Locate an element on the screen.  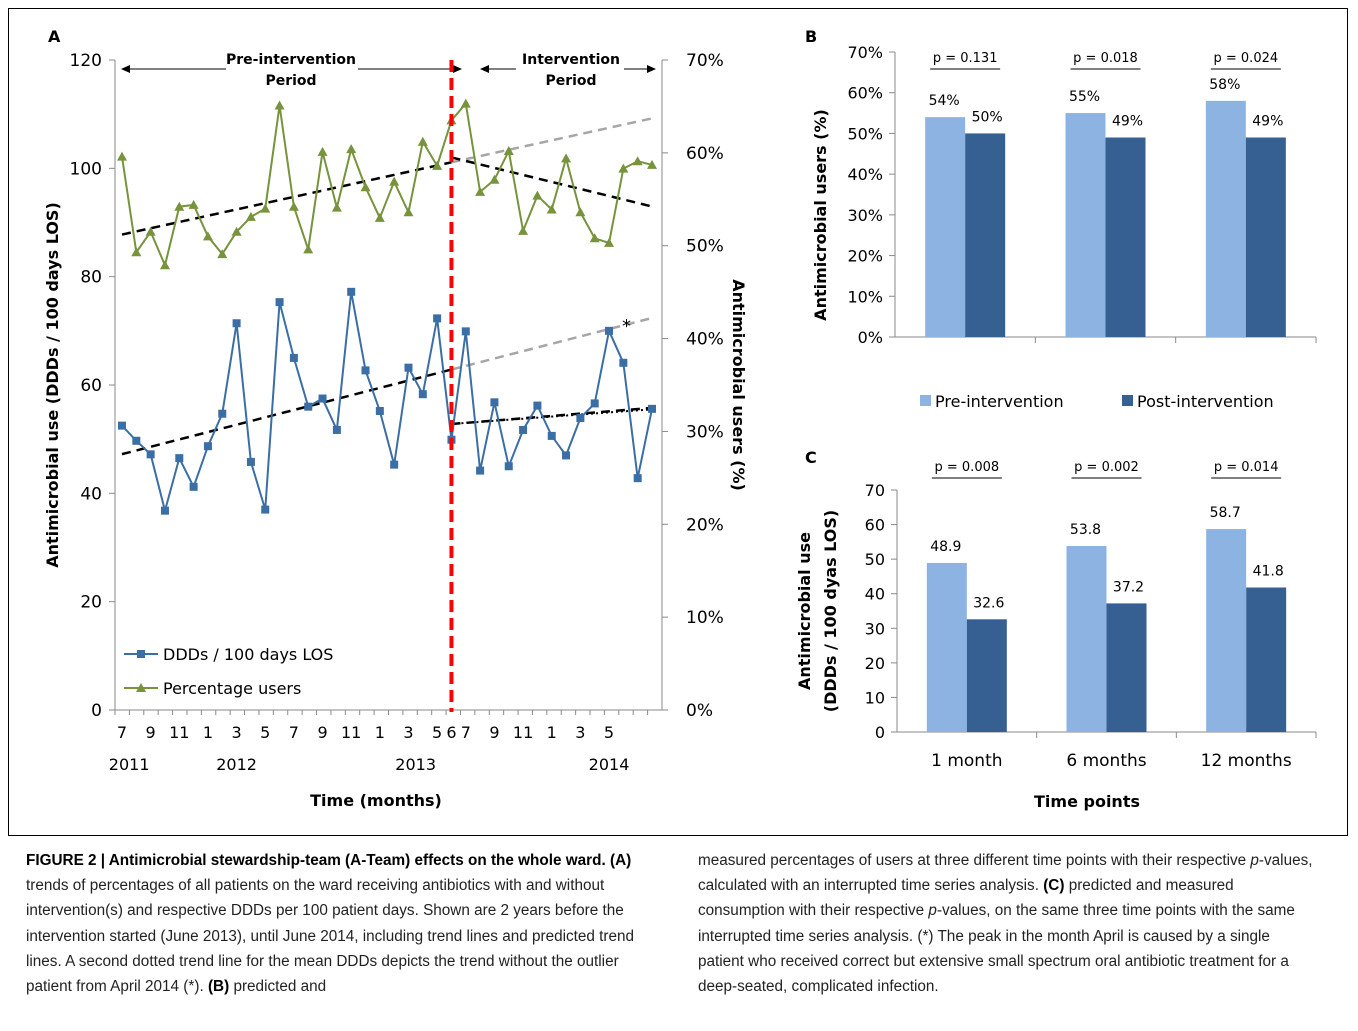
left-tick-label: 100 is located at coordinates (86, 169).